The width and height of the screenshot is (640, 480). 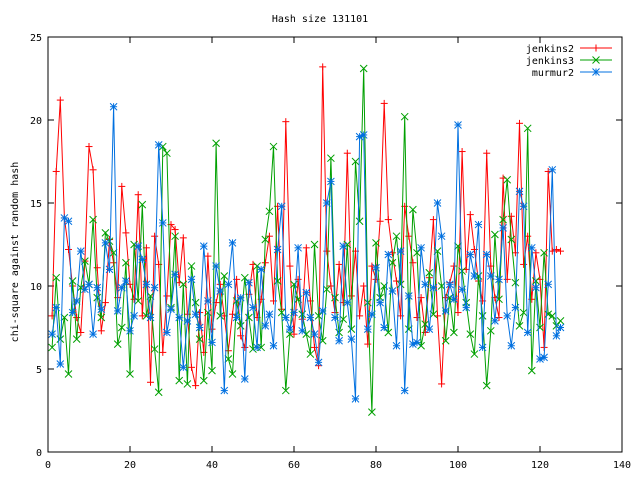 What do you see at coordinates (596, 48) in the screenshot?
I see `legend-marker-jenkins2` at bounding box center [596, 48].